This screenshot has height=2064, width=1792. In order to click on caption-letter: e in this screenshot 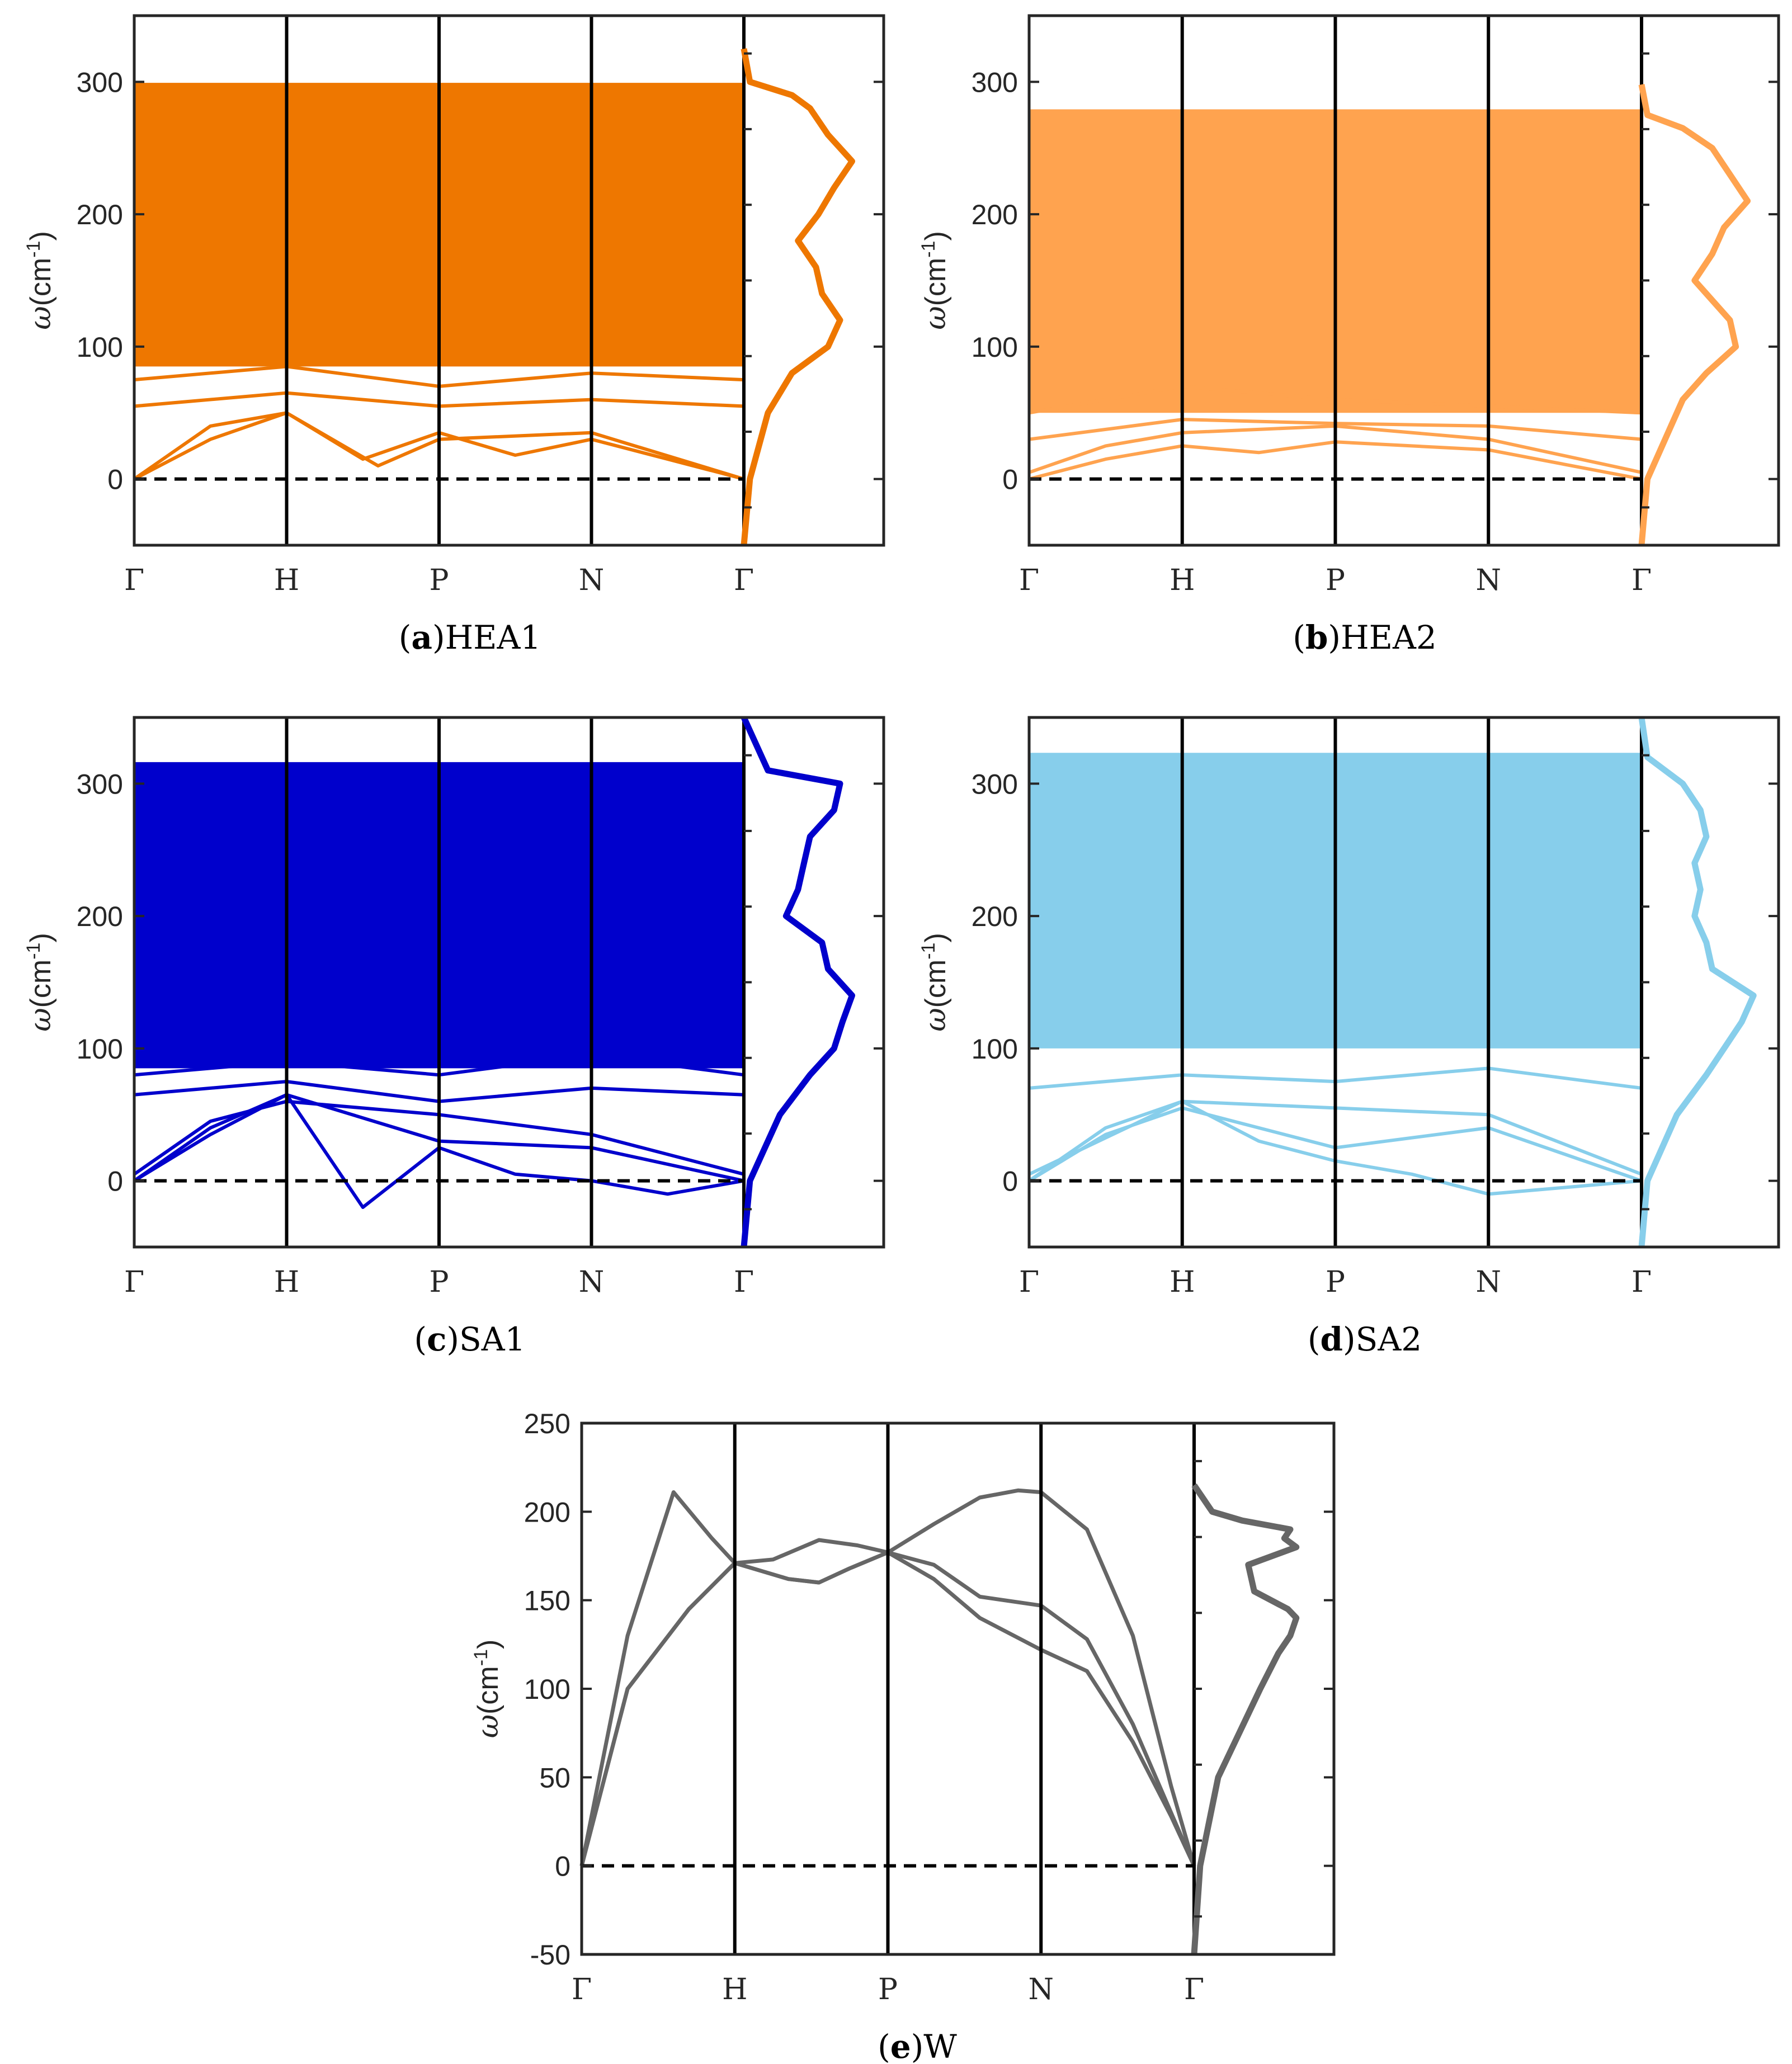, I will do `click(901, 2046)`.